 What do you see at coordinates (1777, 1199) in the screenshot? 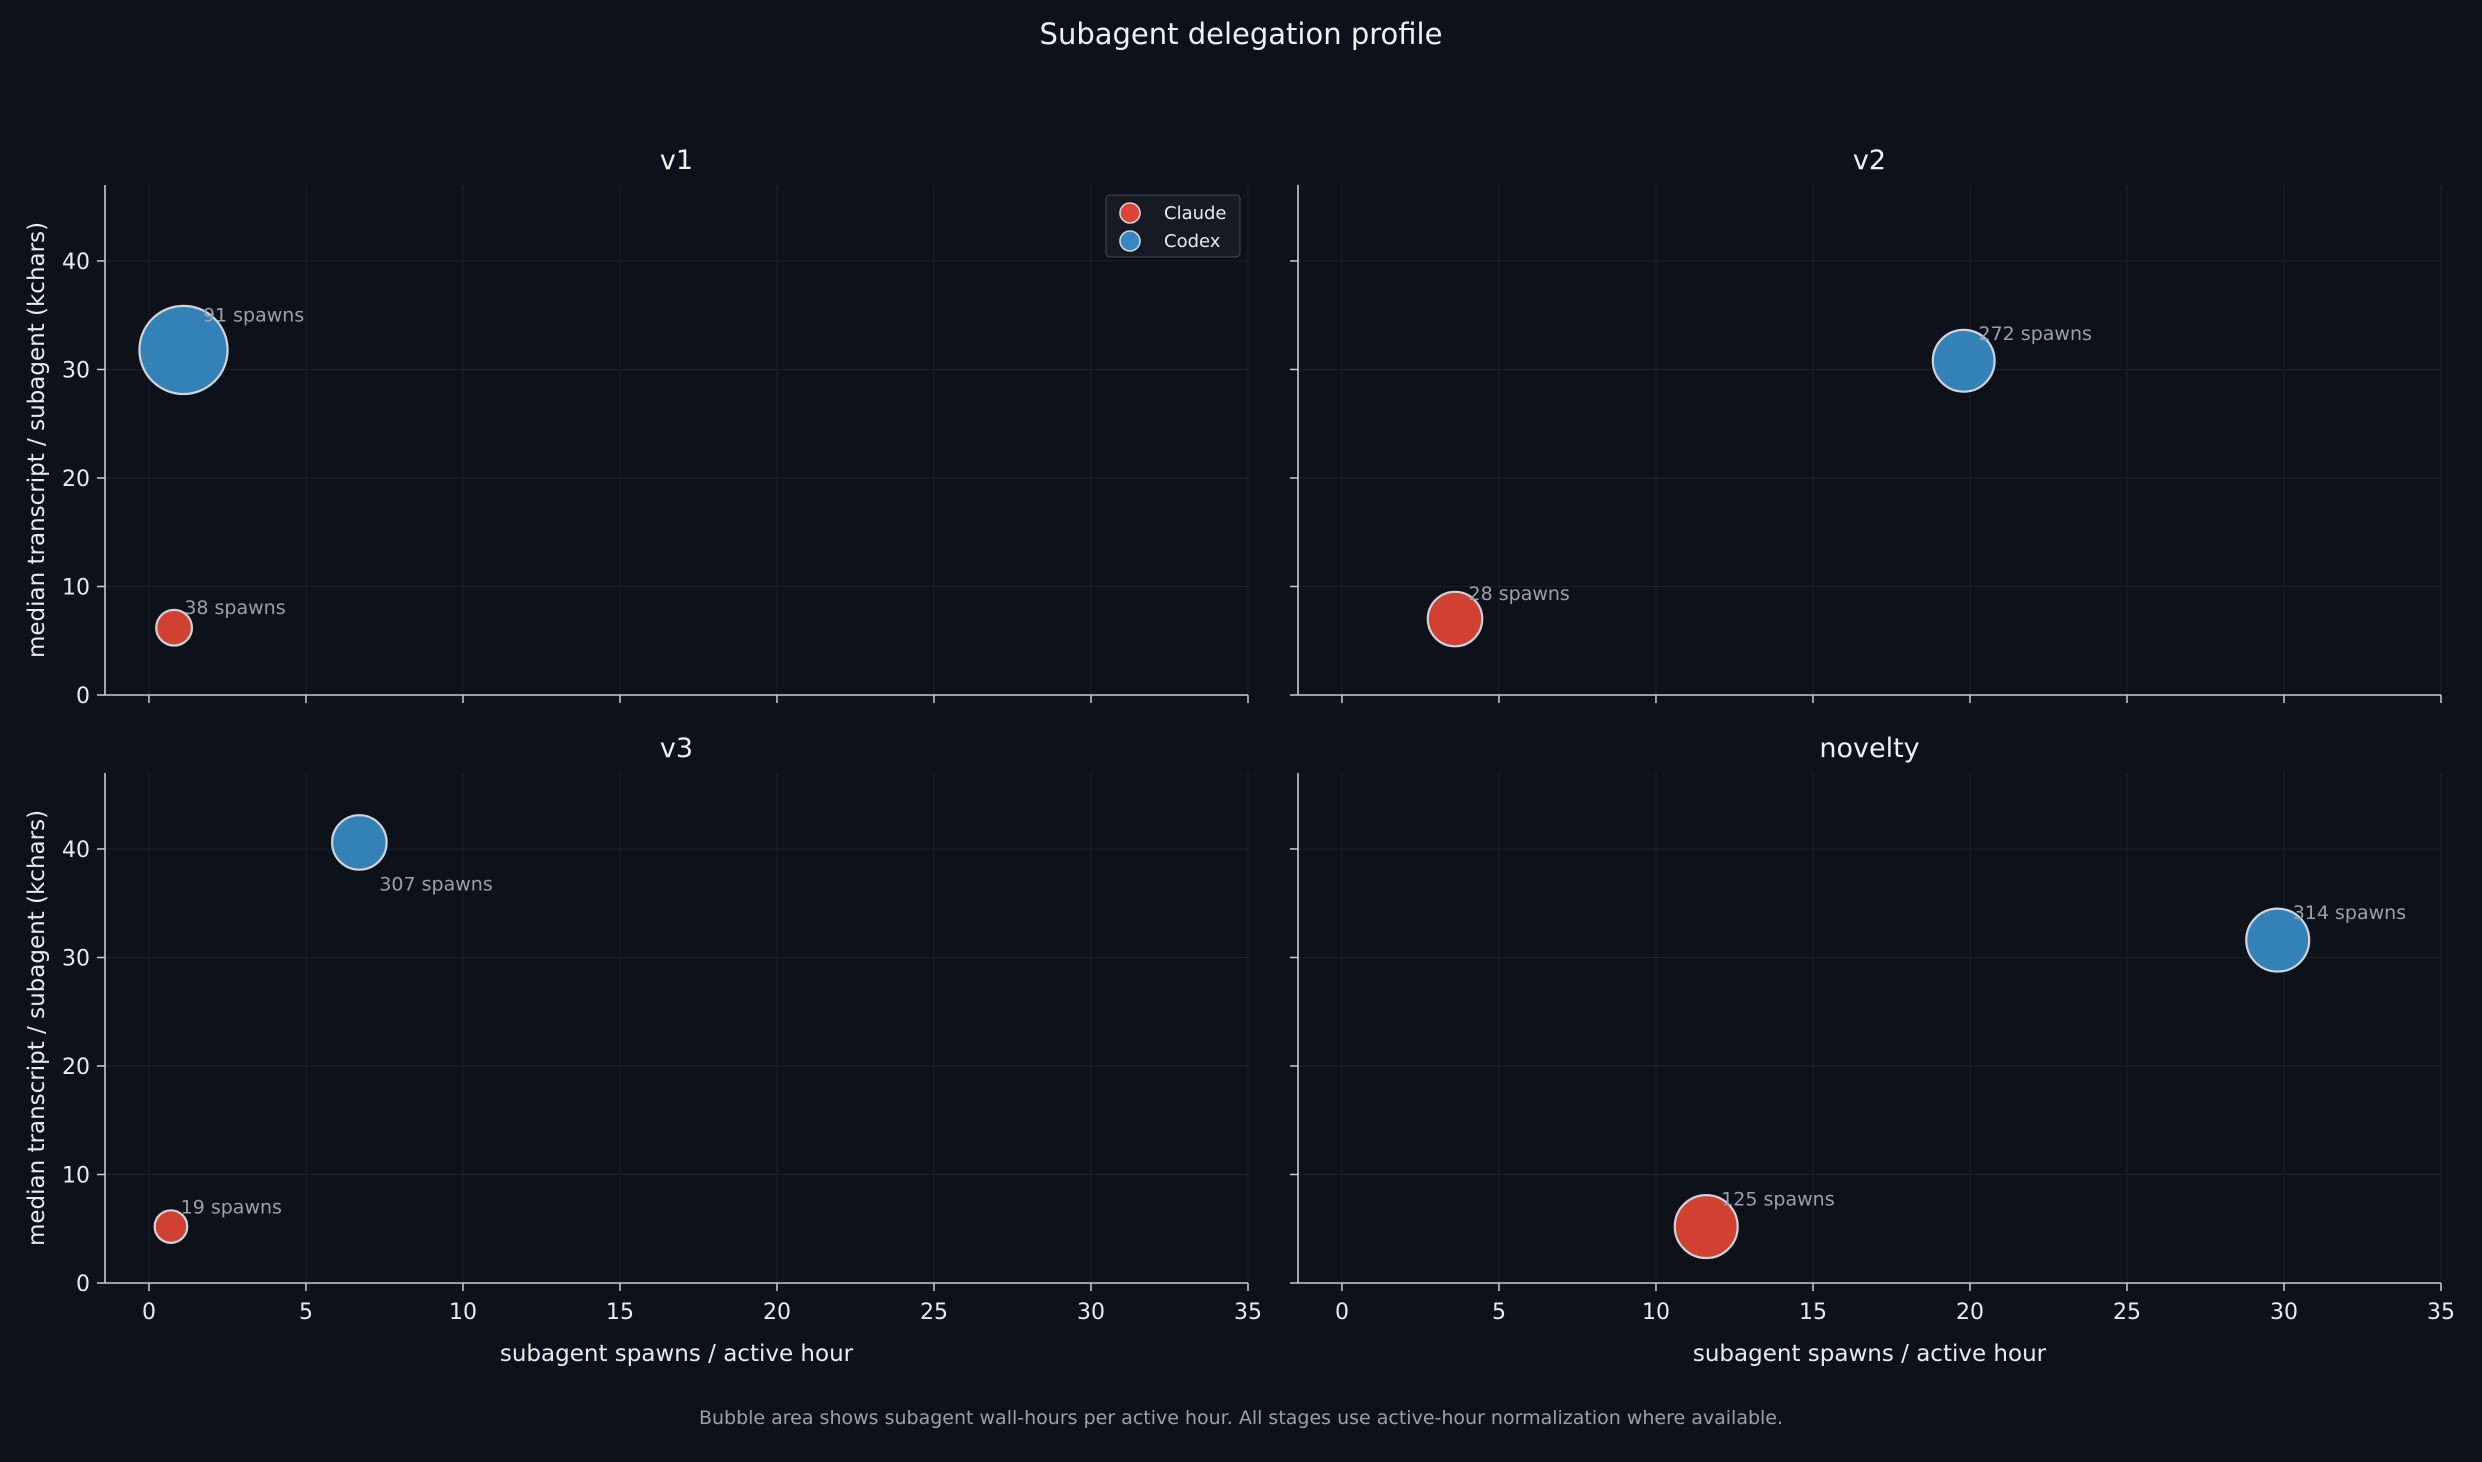
I see `bubble-annotation: 125 spawns` at bounding box center [1777, 1199].